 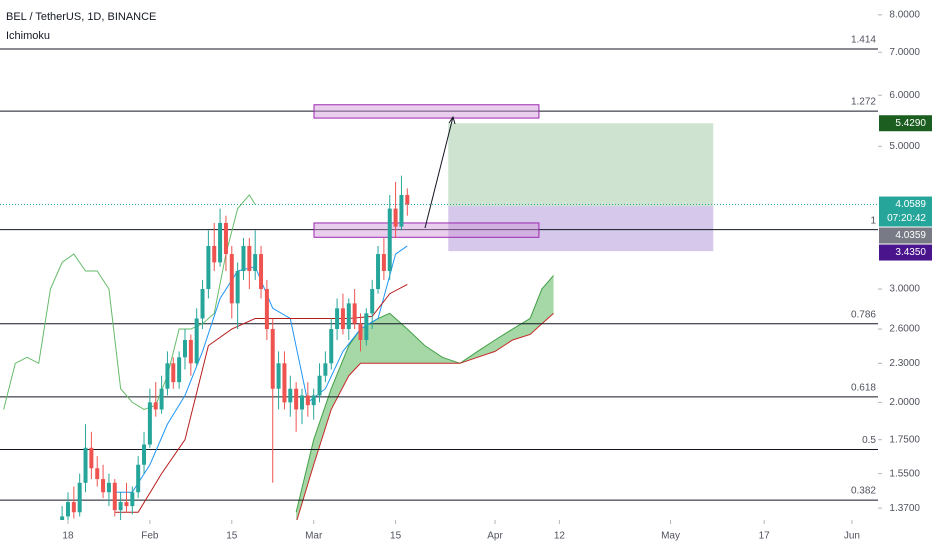 I want to click on x-tick-label: May, so click(x=670, y=536).